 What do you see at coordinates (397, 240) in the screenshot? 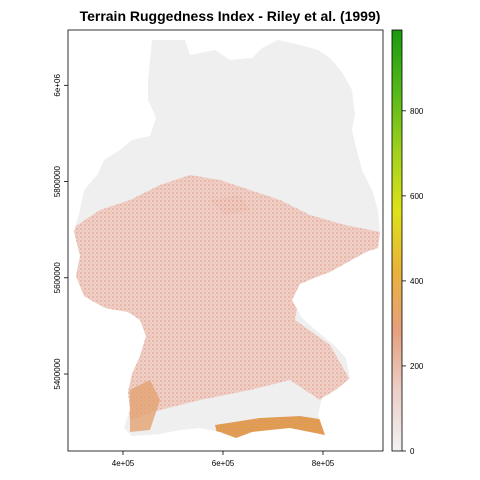
I see `legend-colorbar` at bounding box center [397, 240].